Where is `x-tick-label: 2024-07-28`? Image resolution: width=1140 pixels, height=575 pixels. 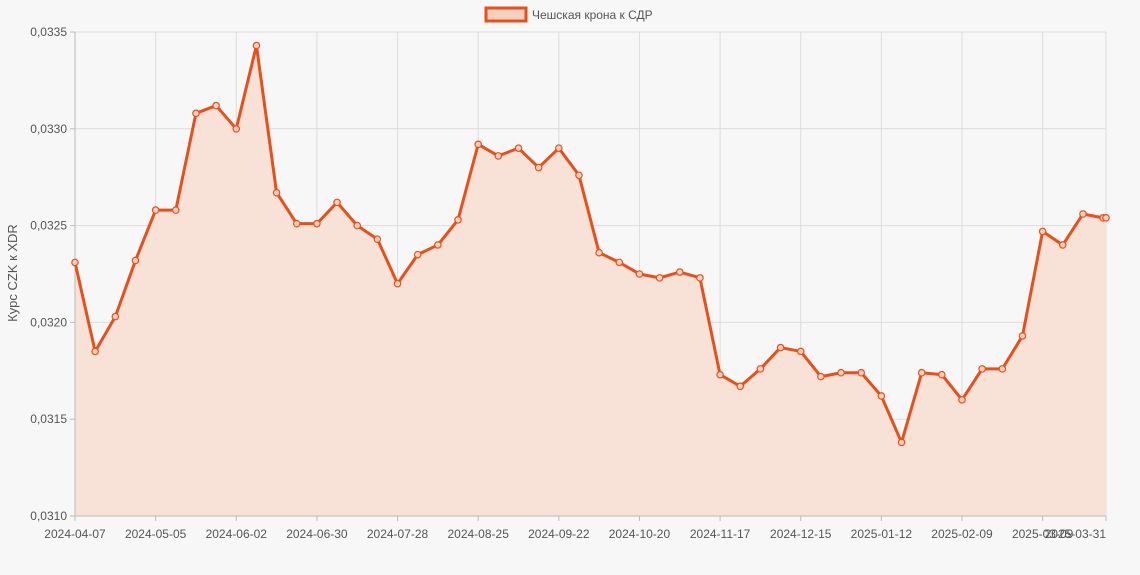 x-tick-label: 2024-07-28 is located at coordinates (398, 534).